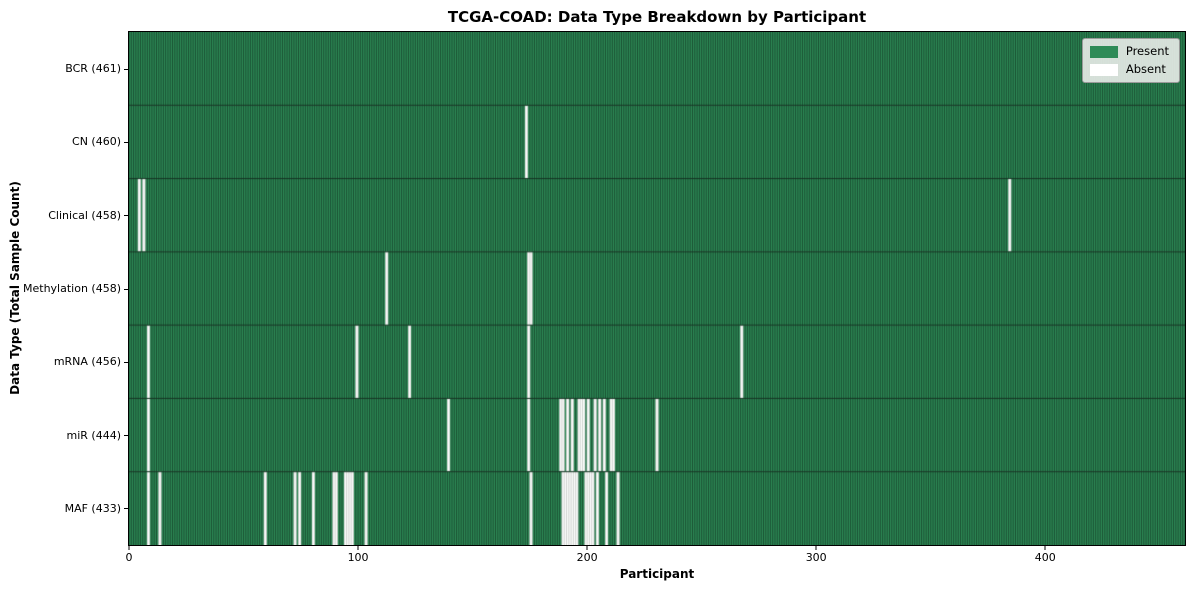 The width and height of the screenshot is (1200, 600). What do you see at coordinates (72, 288) in the screenshot?
I see `y-tick-label: Methylation (458)` at bounding box center [72, 288].